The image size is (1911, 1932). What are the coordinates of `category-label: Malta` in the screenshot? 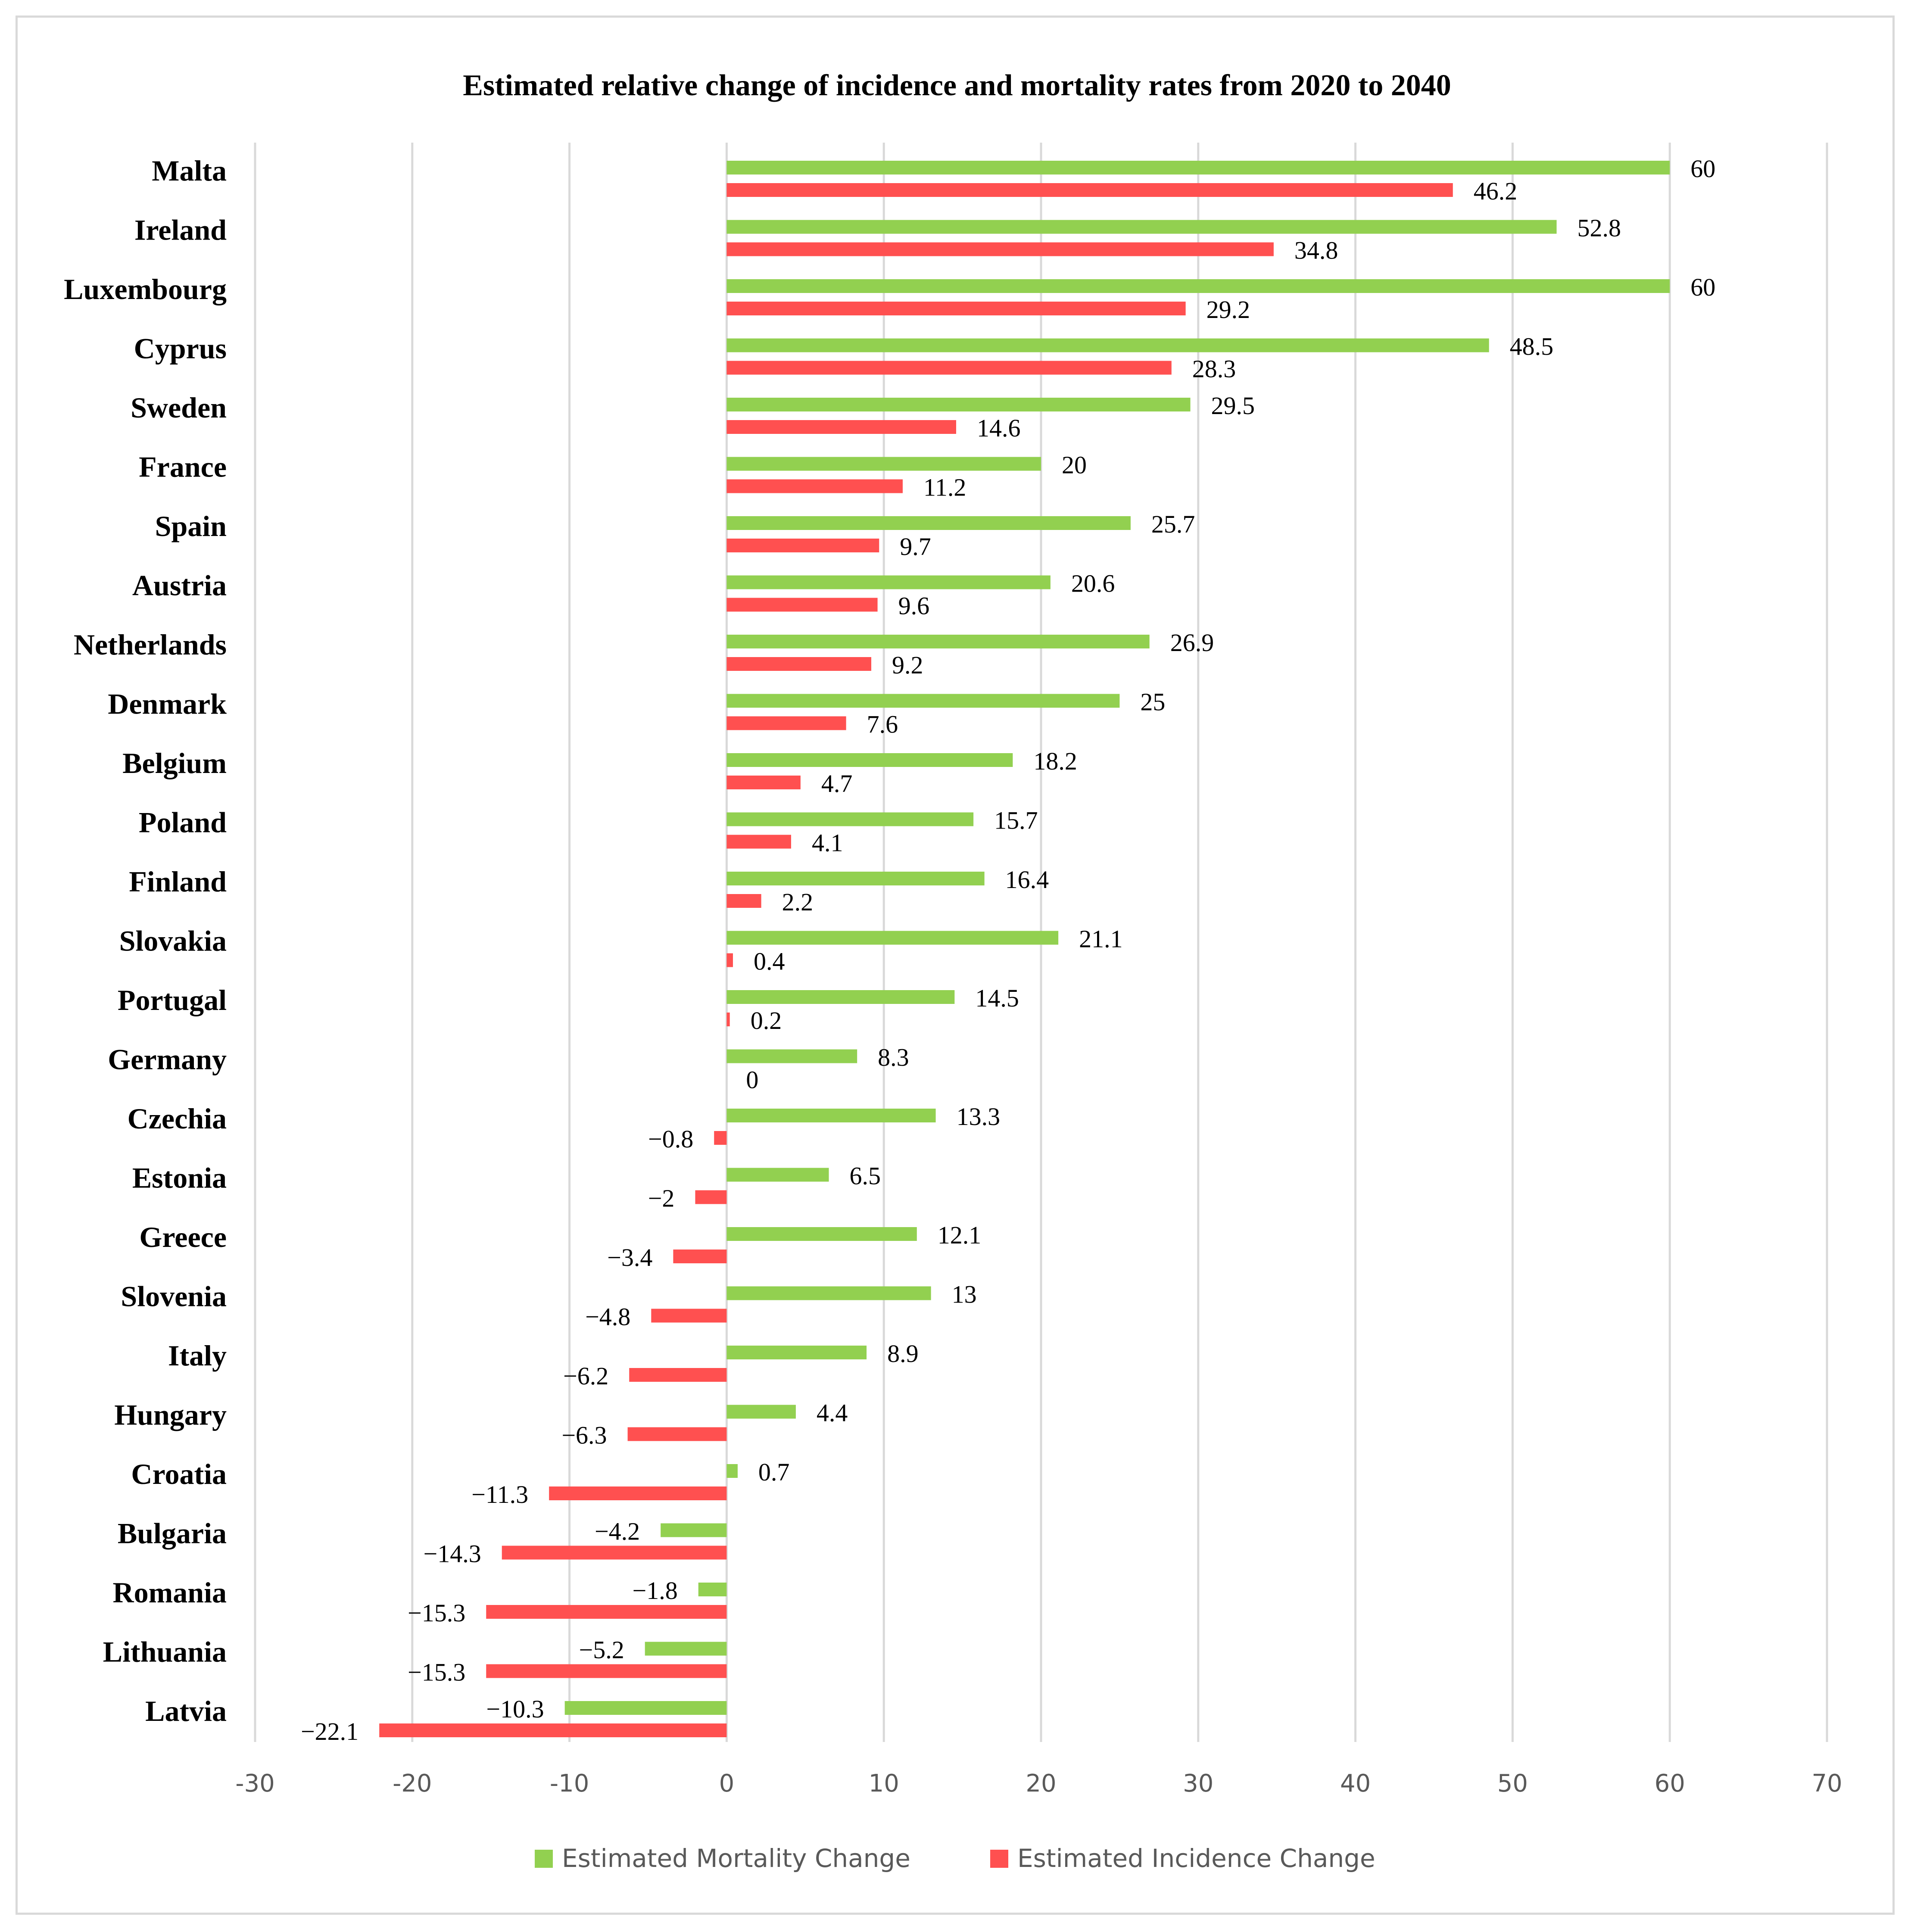 It's located at (189, 170).